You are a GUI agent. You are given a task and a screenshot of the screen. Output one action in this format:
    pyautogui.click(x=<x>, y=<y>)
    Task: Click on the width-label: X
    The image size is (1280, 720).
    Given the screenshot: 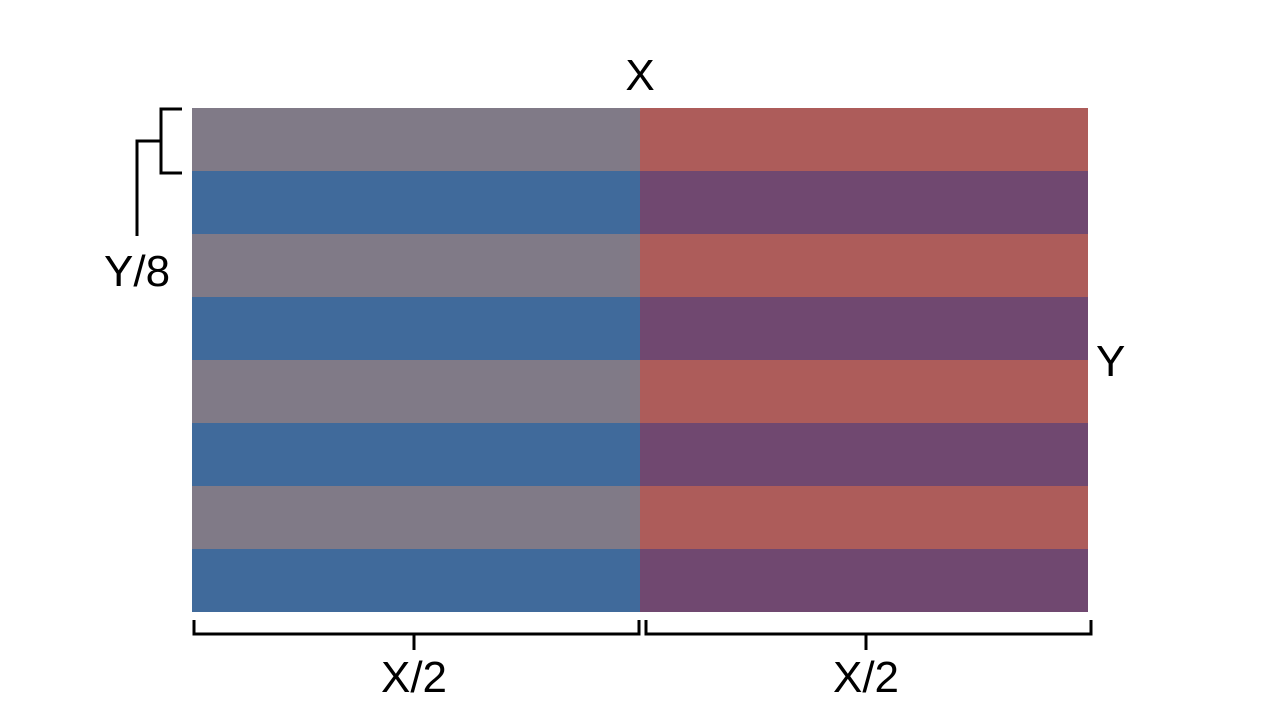 What is the action you would take?
    pyautogui.click(x=640, y=75)
    